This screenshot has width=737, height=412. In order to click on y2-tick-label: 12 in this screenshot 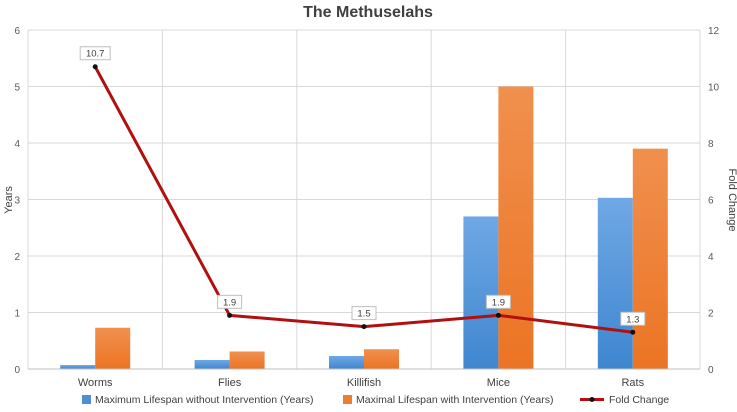, I will do `click(714, 31)`.